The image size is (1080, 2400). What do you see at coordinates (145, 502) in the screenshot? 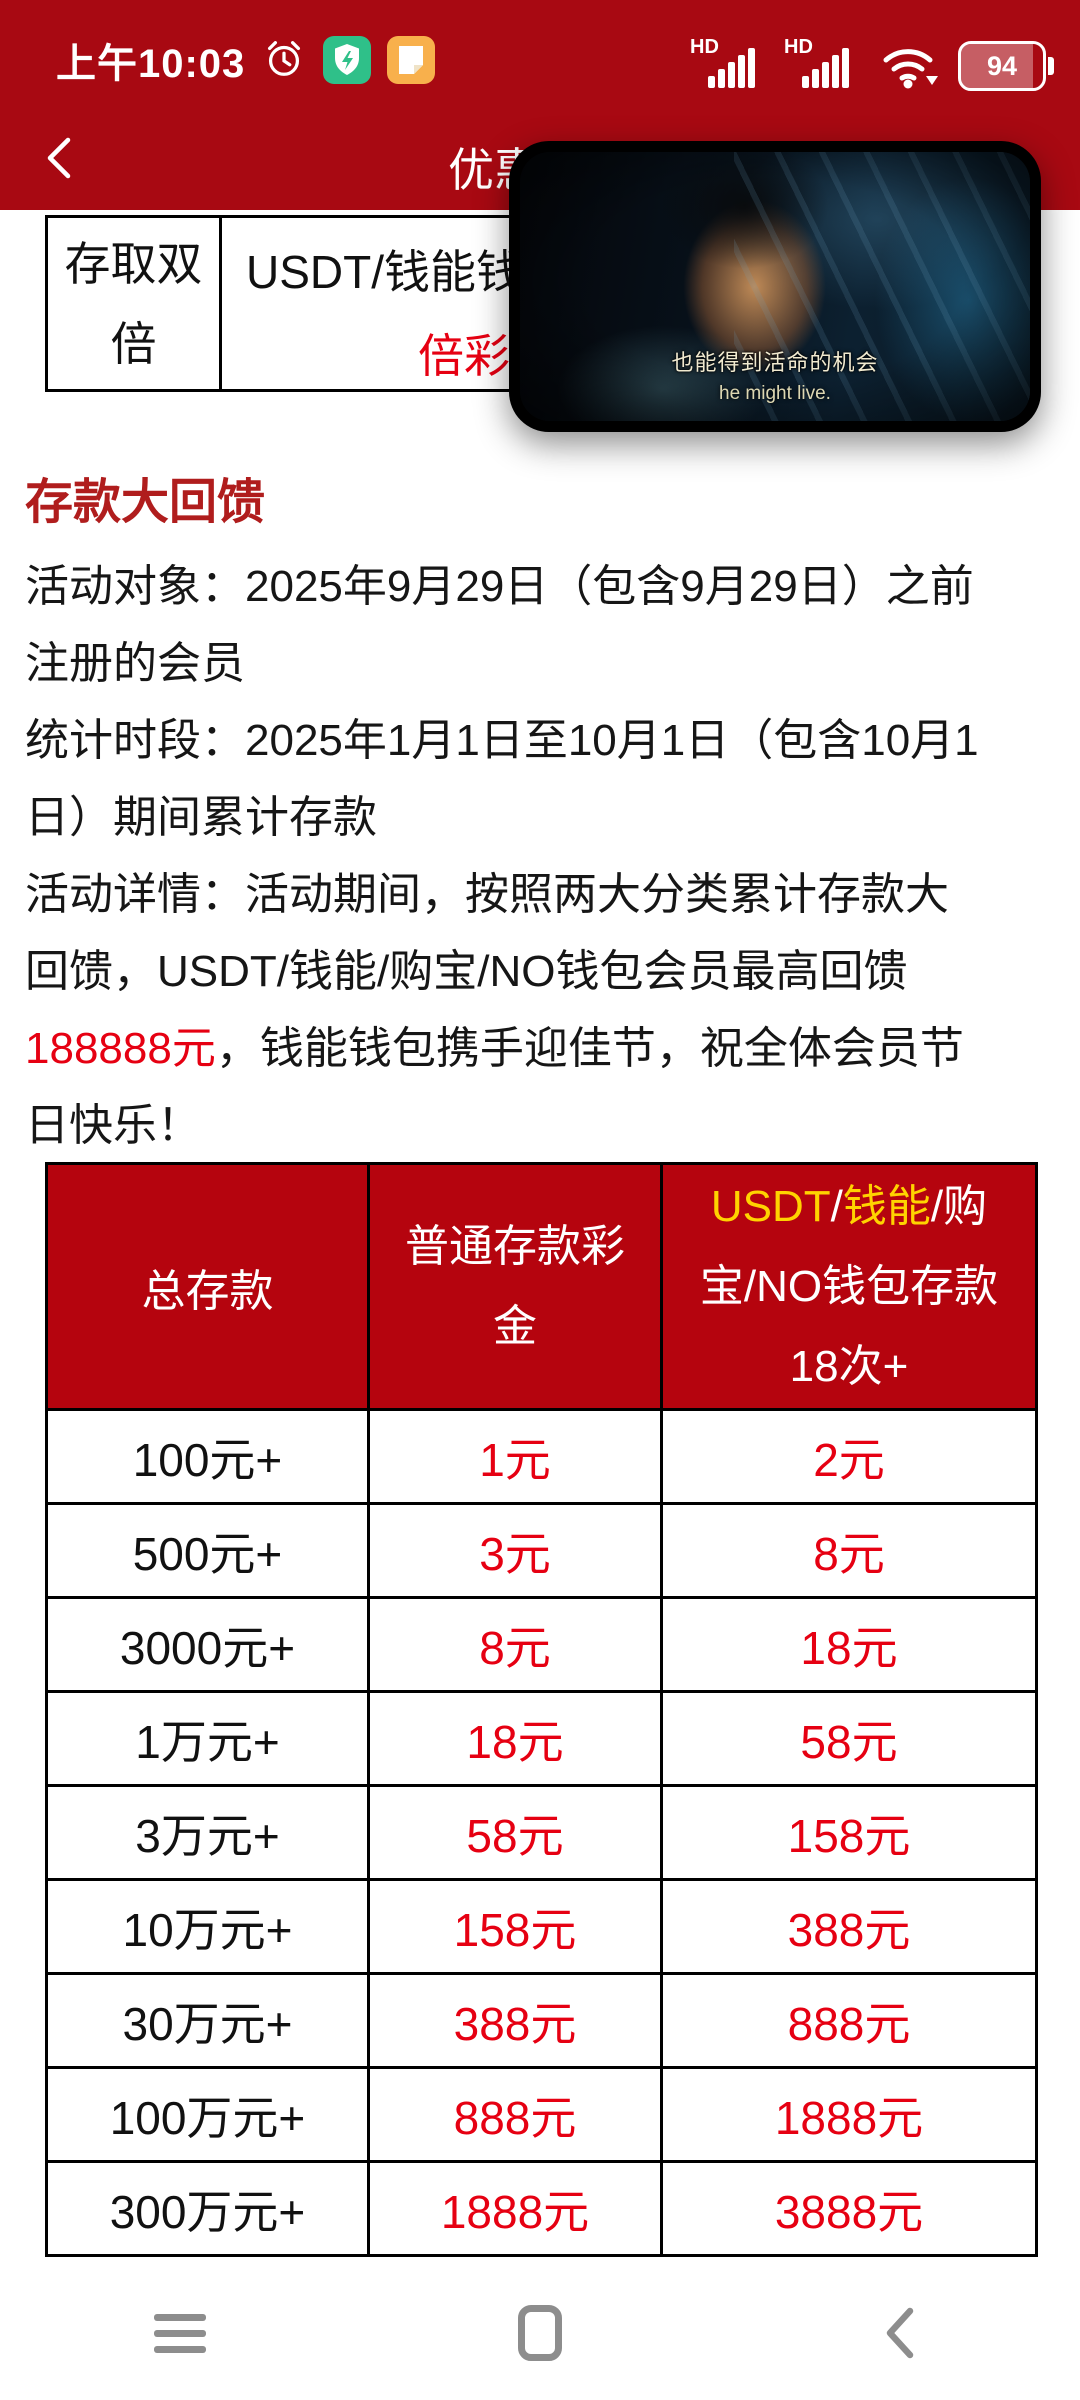
I see `section-heading: 存款大回馈` at bounding box center [145, 502].